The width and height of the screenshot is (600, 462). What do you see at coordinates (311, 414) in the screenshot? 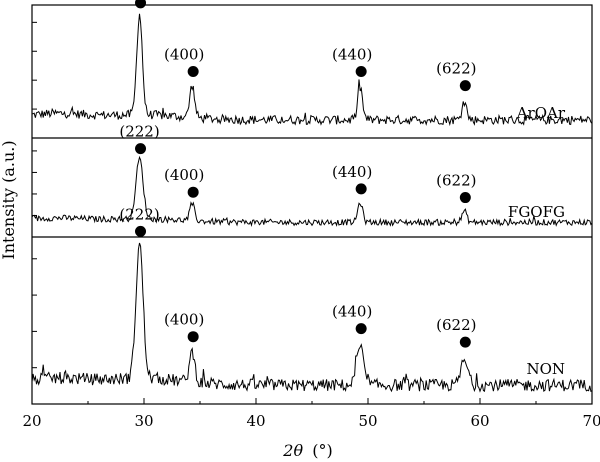
I see `x-axis-ticks: 20 30 40 50 60 70` at bounding box center [311, 414].